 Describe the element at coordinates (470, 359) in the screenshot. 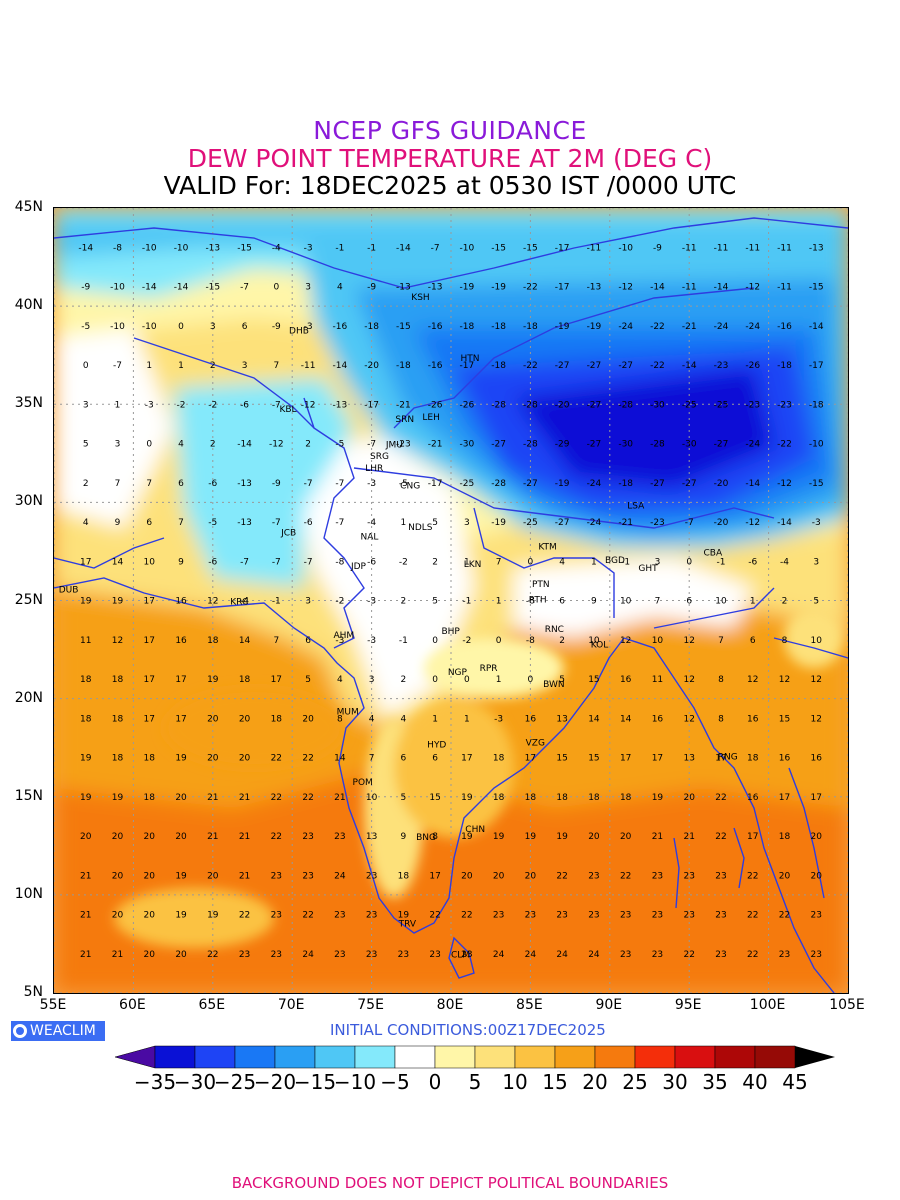

I see `city-label: HTN` at that location.